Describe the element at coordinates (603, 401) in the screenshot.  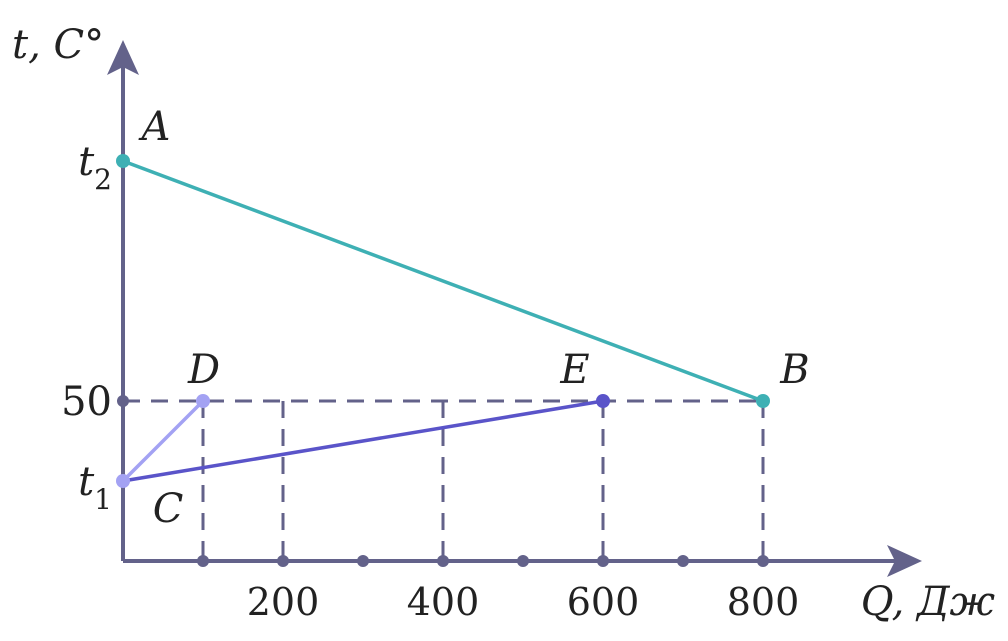
I see `point-E` at that location.